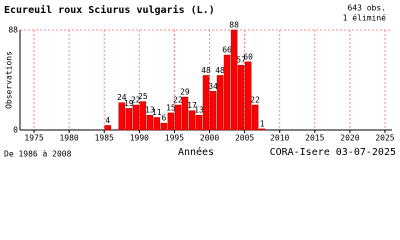 The image size is (400, 240). What do you see at coordinates (366, 8) in the screenshot?
I see `obs-count: 643 obs.` at bounding box center [366, 8].